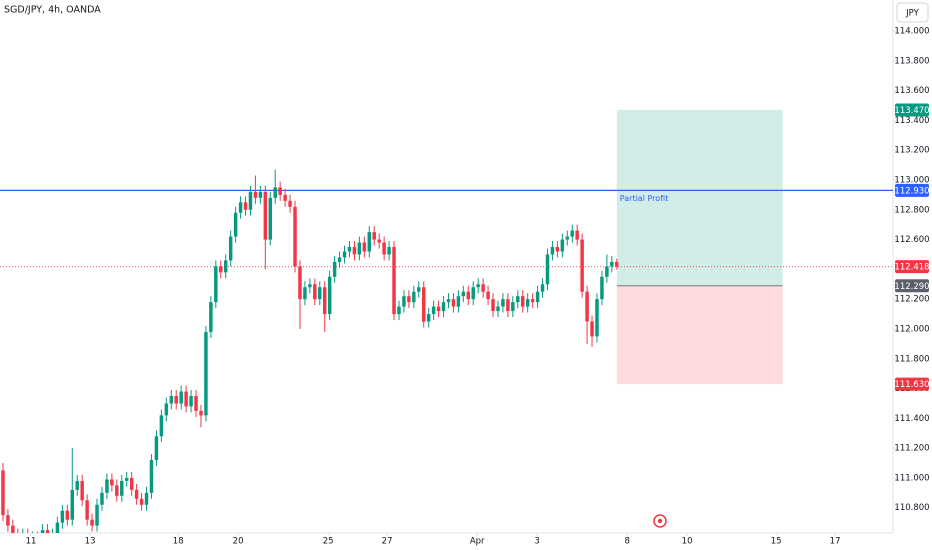  I want to click on currency-button, so click(912, 12).